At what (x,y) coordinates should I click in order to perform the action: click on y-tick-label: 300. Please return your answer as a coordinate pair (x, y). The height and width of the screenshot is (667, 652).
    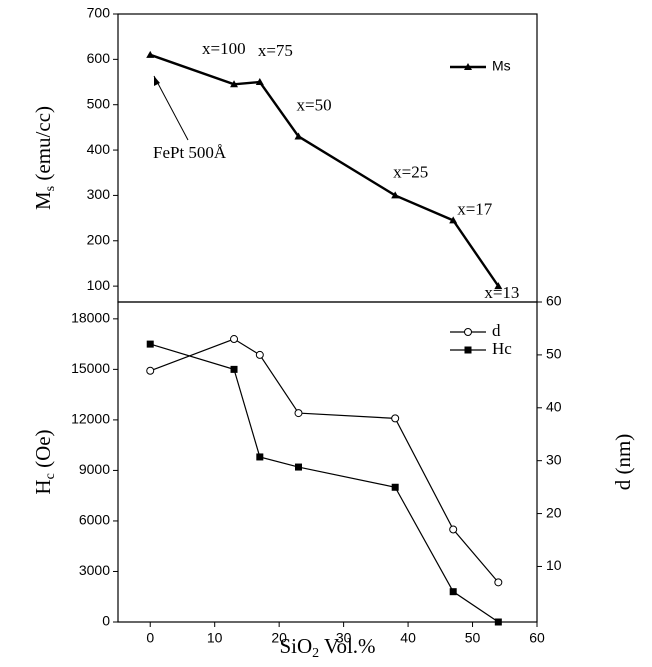
    Looking at the image, I should click on (99, 194).